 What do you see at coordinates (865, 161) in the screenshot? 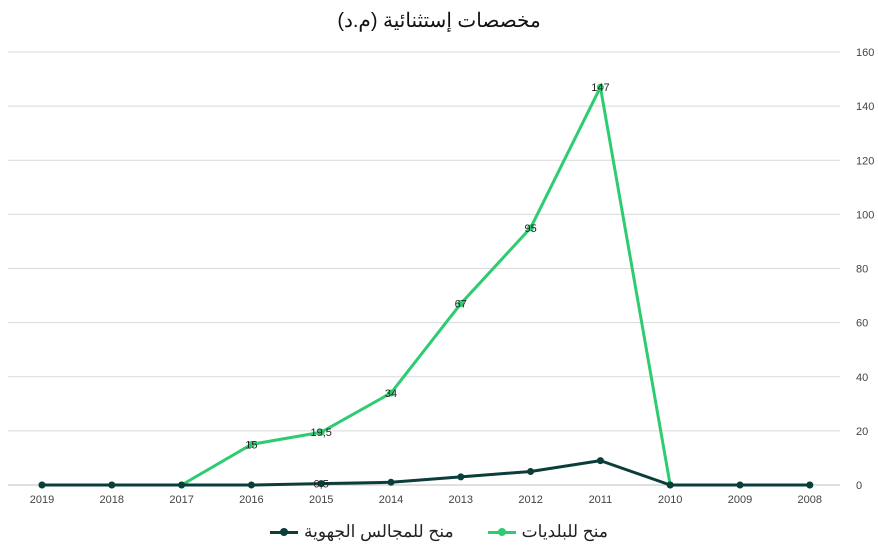
I see `y-tick-label: 120` at bounding box center [865, 161].